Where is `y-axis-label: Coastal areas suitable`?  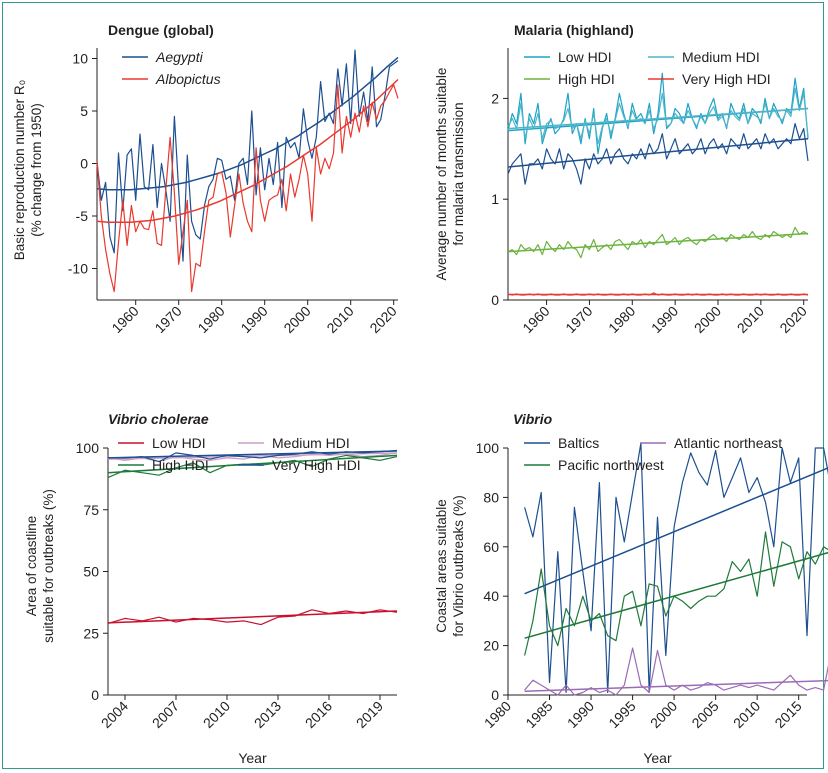
y-axis-label: Coastal areas suitable is located at coordinates (441, 566).